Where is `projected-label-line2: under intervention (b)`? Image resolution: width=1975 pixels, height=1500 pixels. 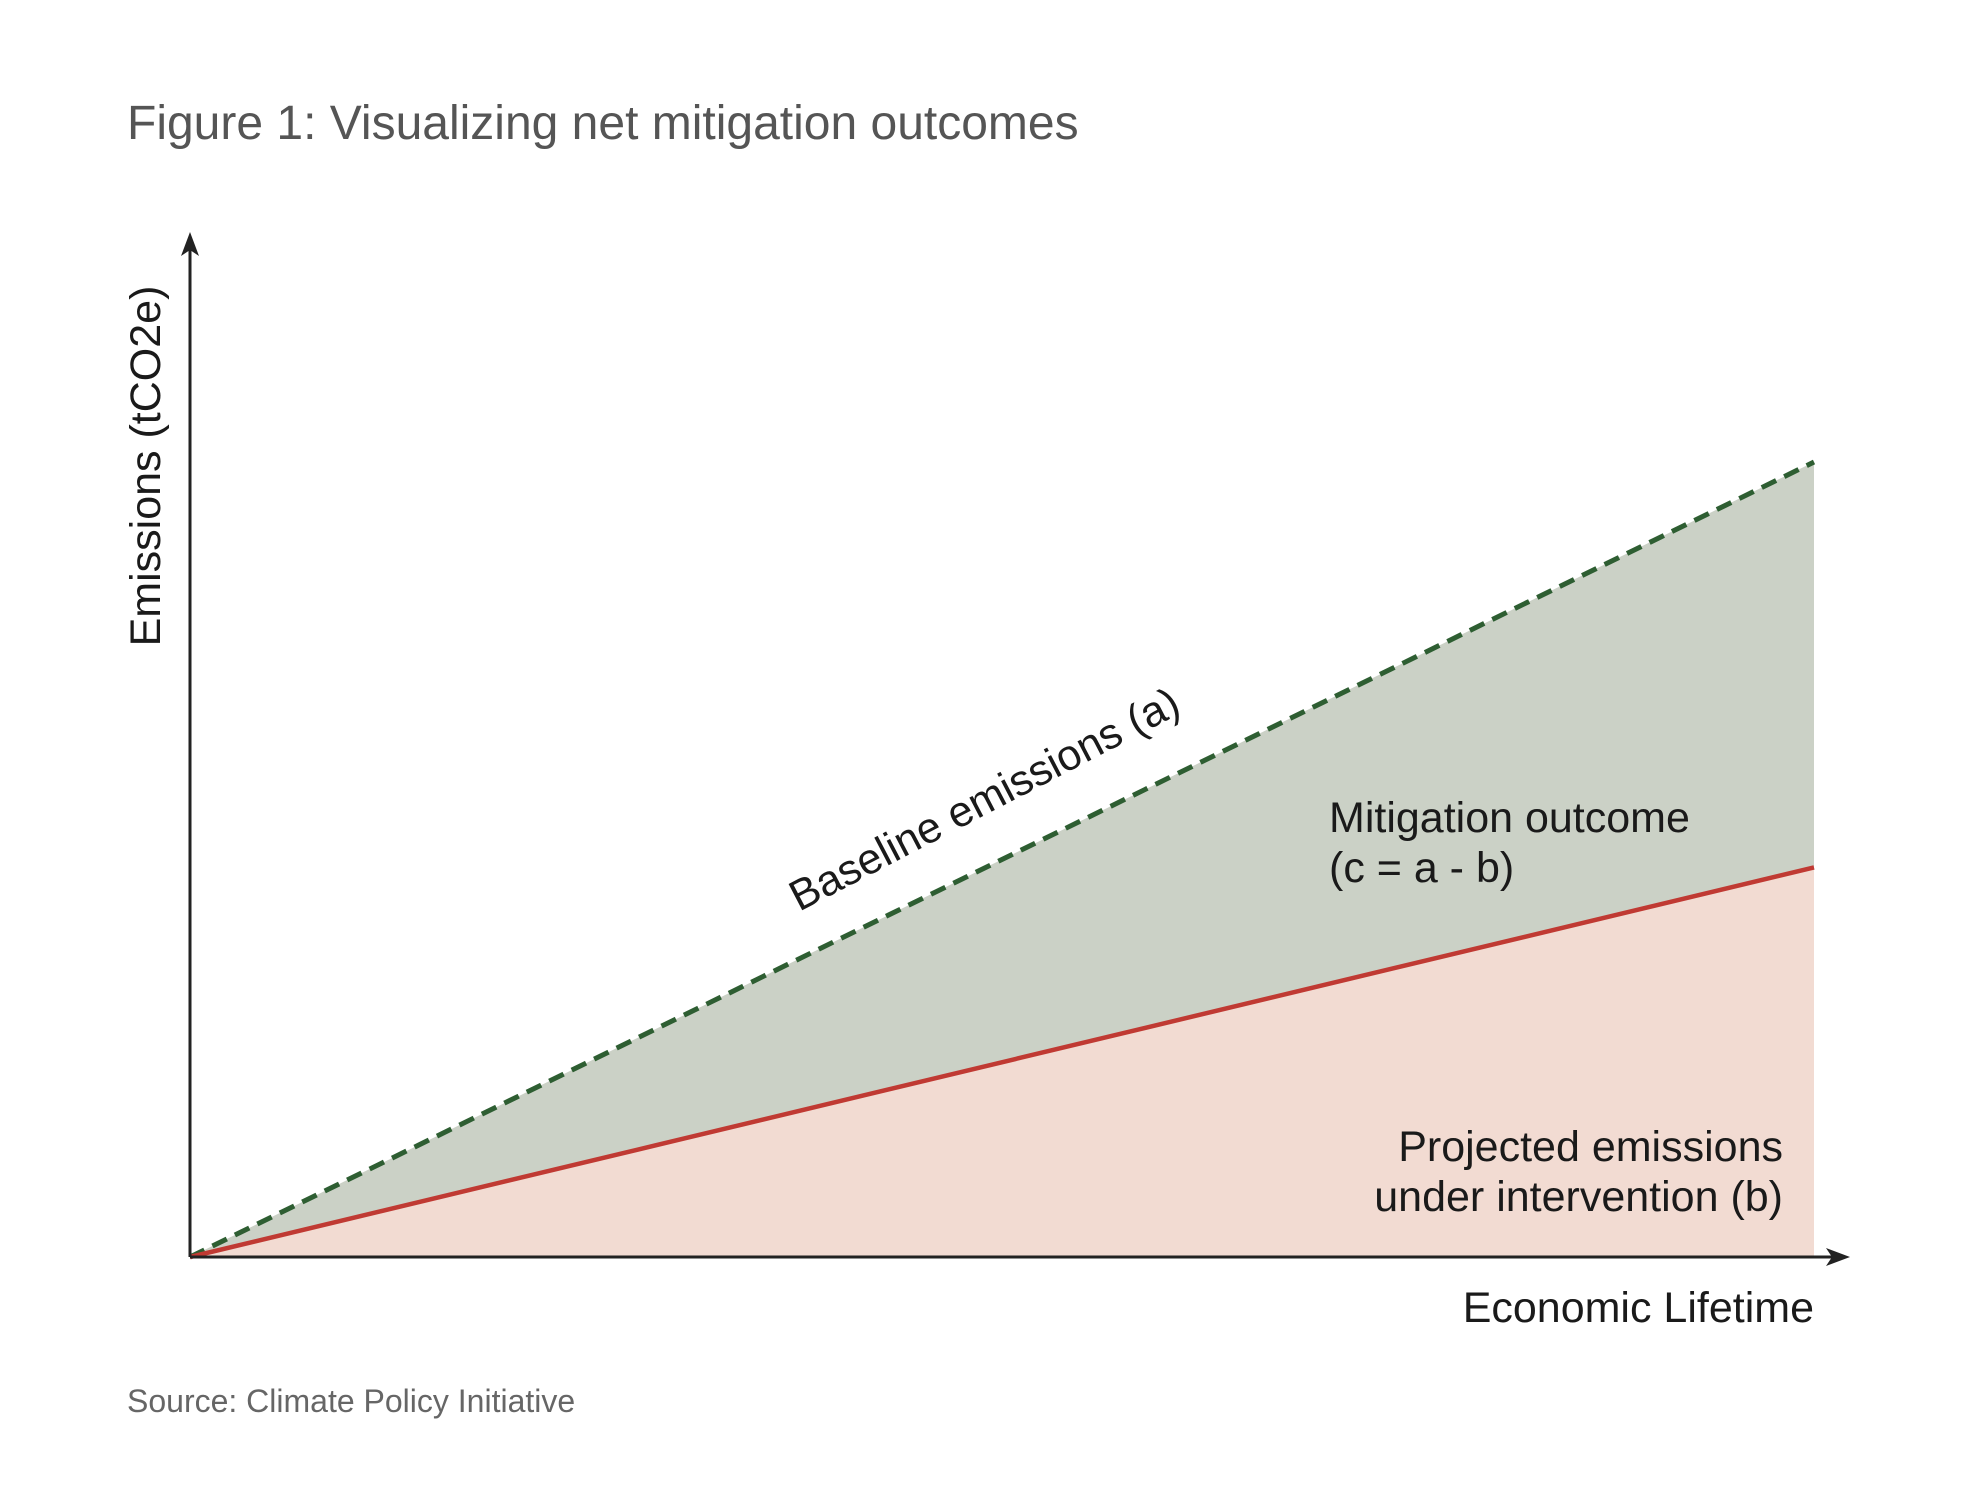 projected-label-line2: under intervention (b) is located at coordinates (1578, 1197).